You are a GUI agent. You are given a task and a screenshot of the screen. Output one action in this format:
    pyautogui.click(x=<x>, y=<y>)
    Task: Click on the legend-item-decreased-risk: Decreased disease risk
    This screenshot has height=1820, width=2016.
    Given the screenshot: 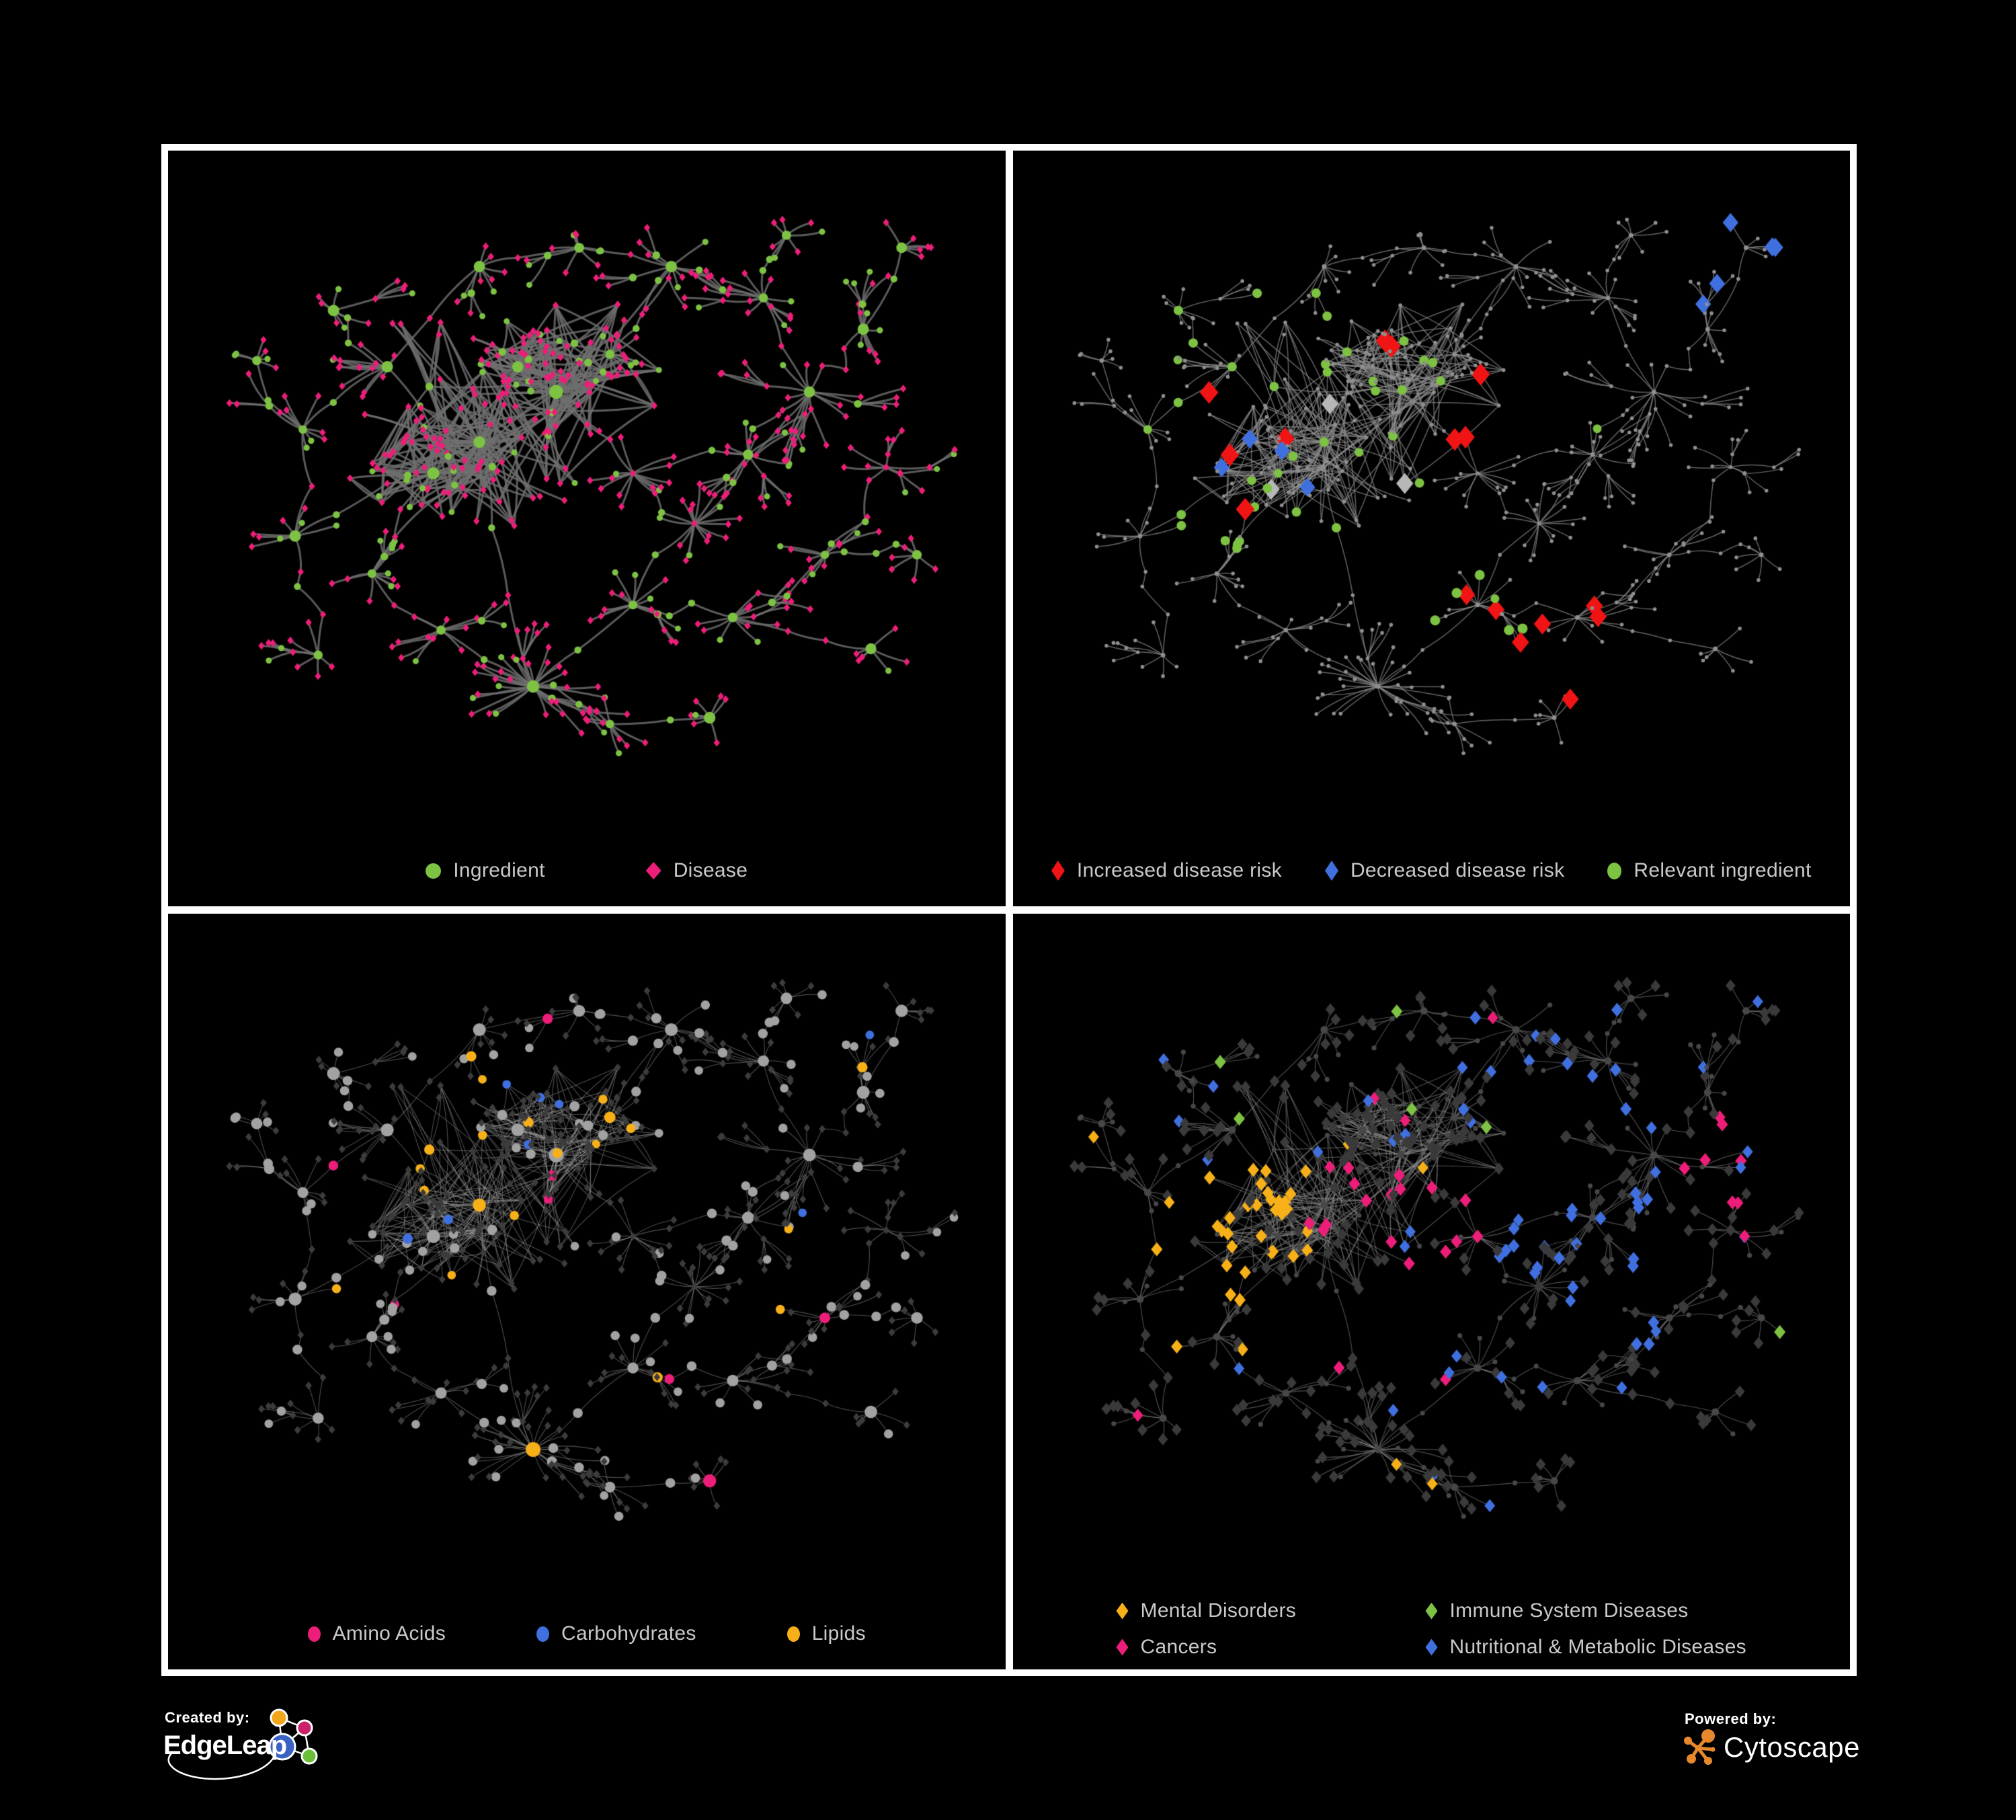 What is the action you would take?
    pyautogui.click(x=1444, y=870)
    